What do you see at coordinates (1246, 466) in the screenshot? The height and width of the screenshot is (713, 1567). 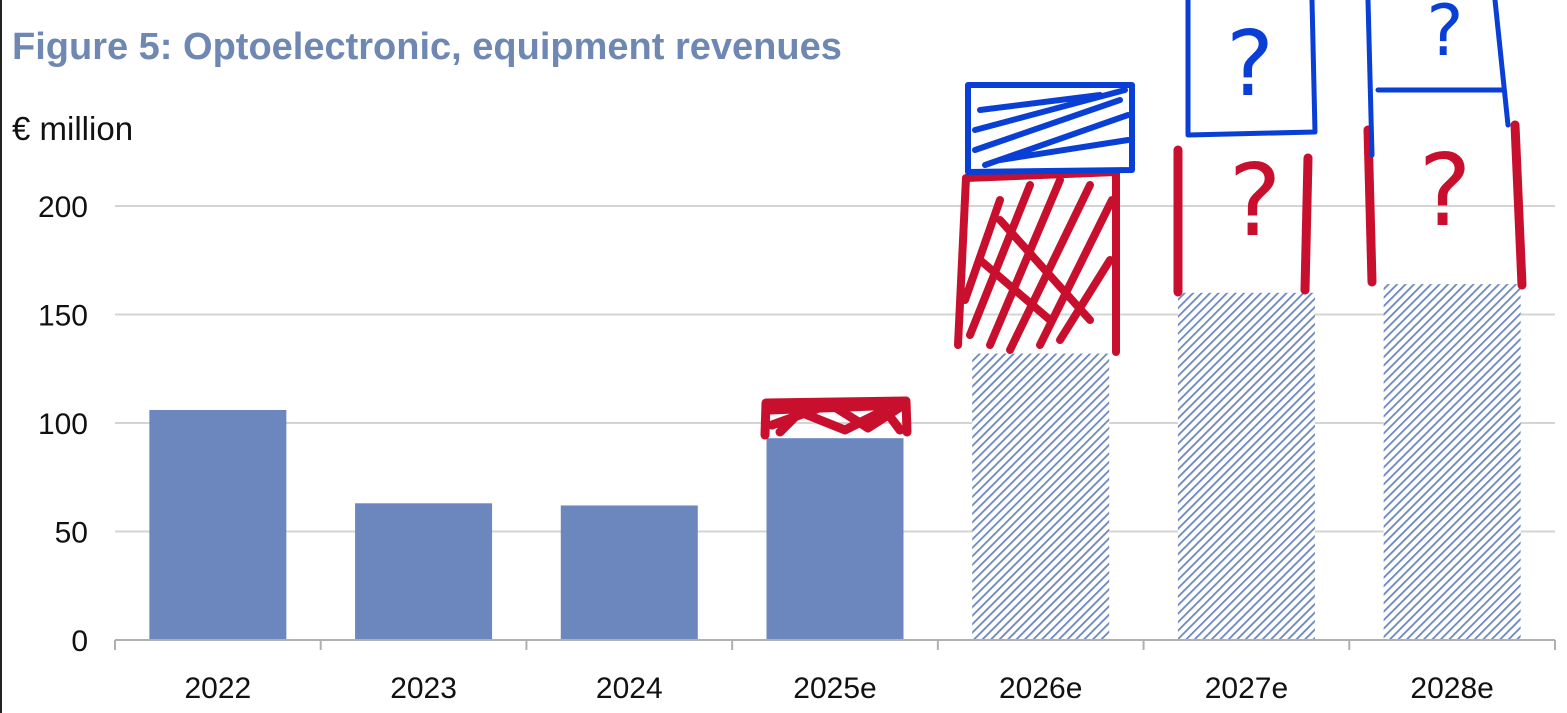 I see `bar-2027e` at bounding box center [1246, 466].